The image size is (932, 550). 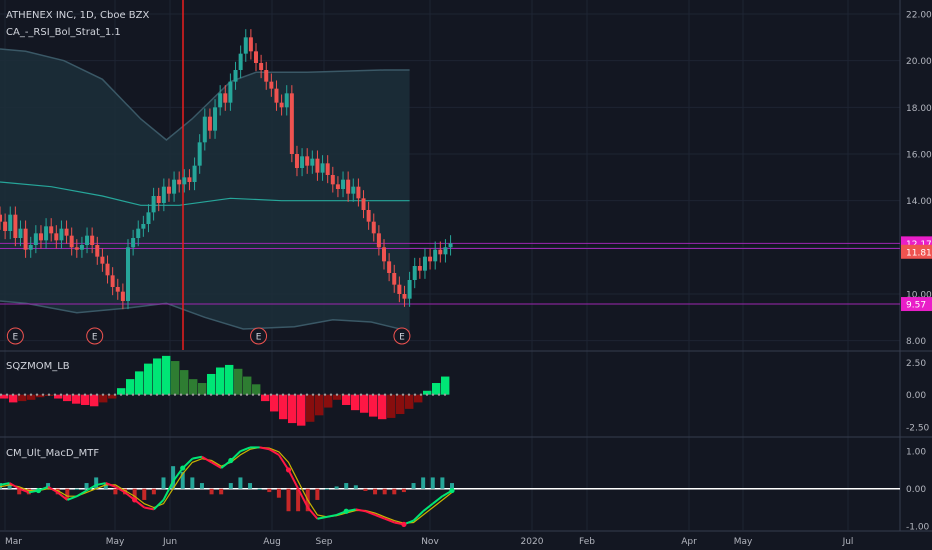 What do you see at coordinates (38, 366) in the screenshot?
I see `sqz-indicator-label: SQZMOM_LB` at bounding box center [38, 366].